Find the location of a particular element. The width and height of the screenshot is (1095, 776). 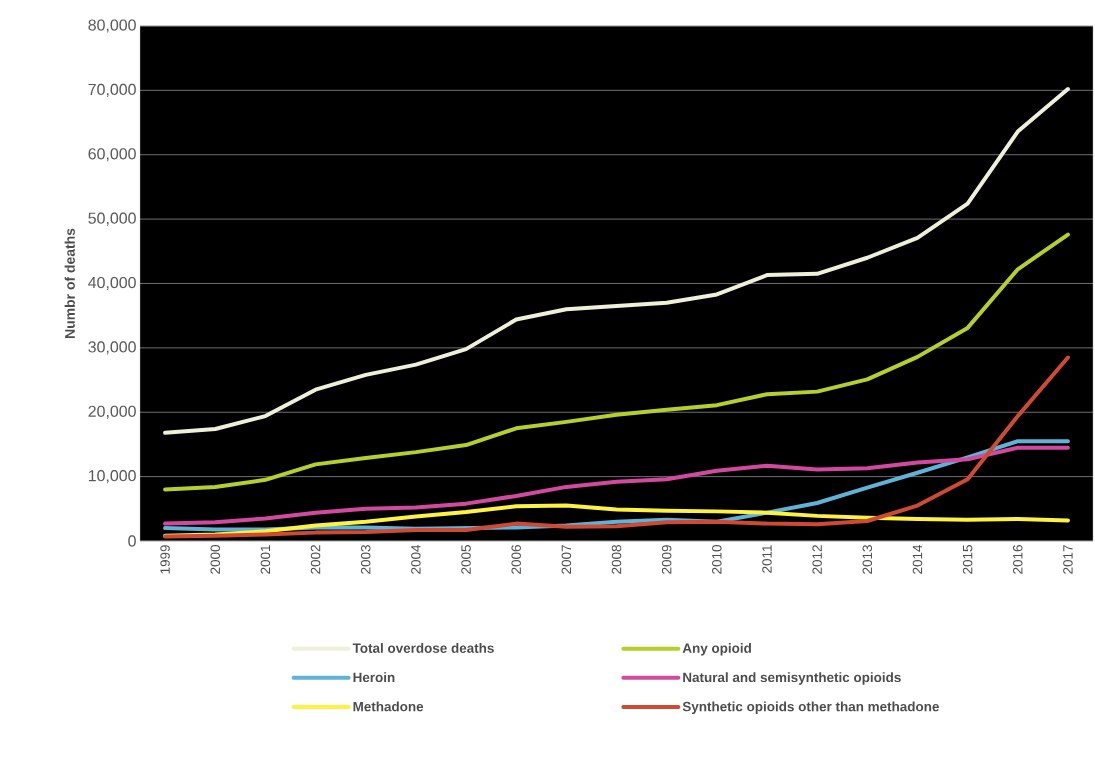

y-tick-label: 0 is located at coordinates (132, 541).